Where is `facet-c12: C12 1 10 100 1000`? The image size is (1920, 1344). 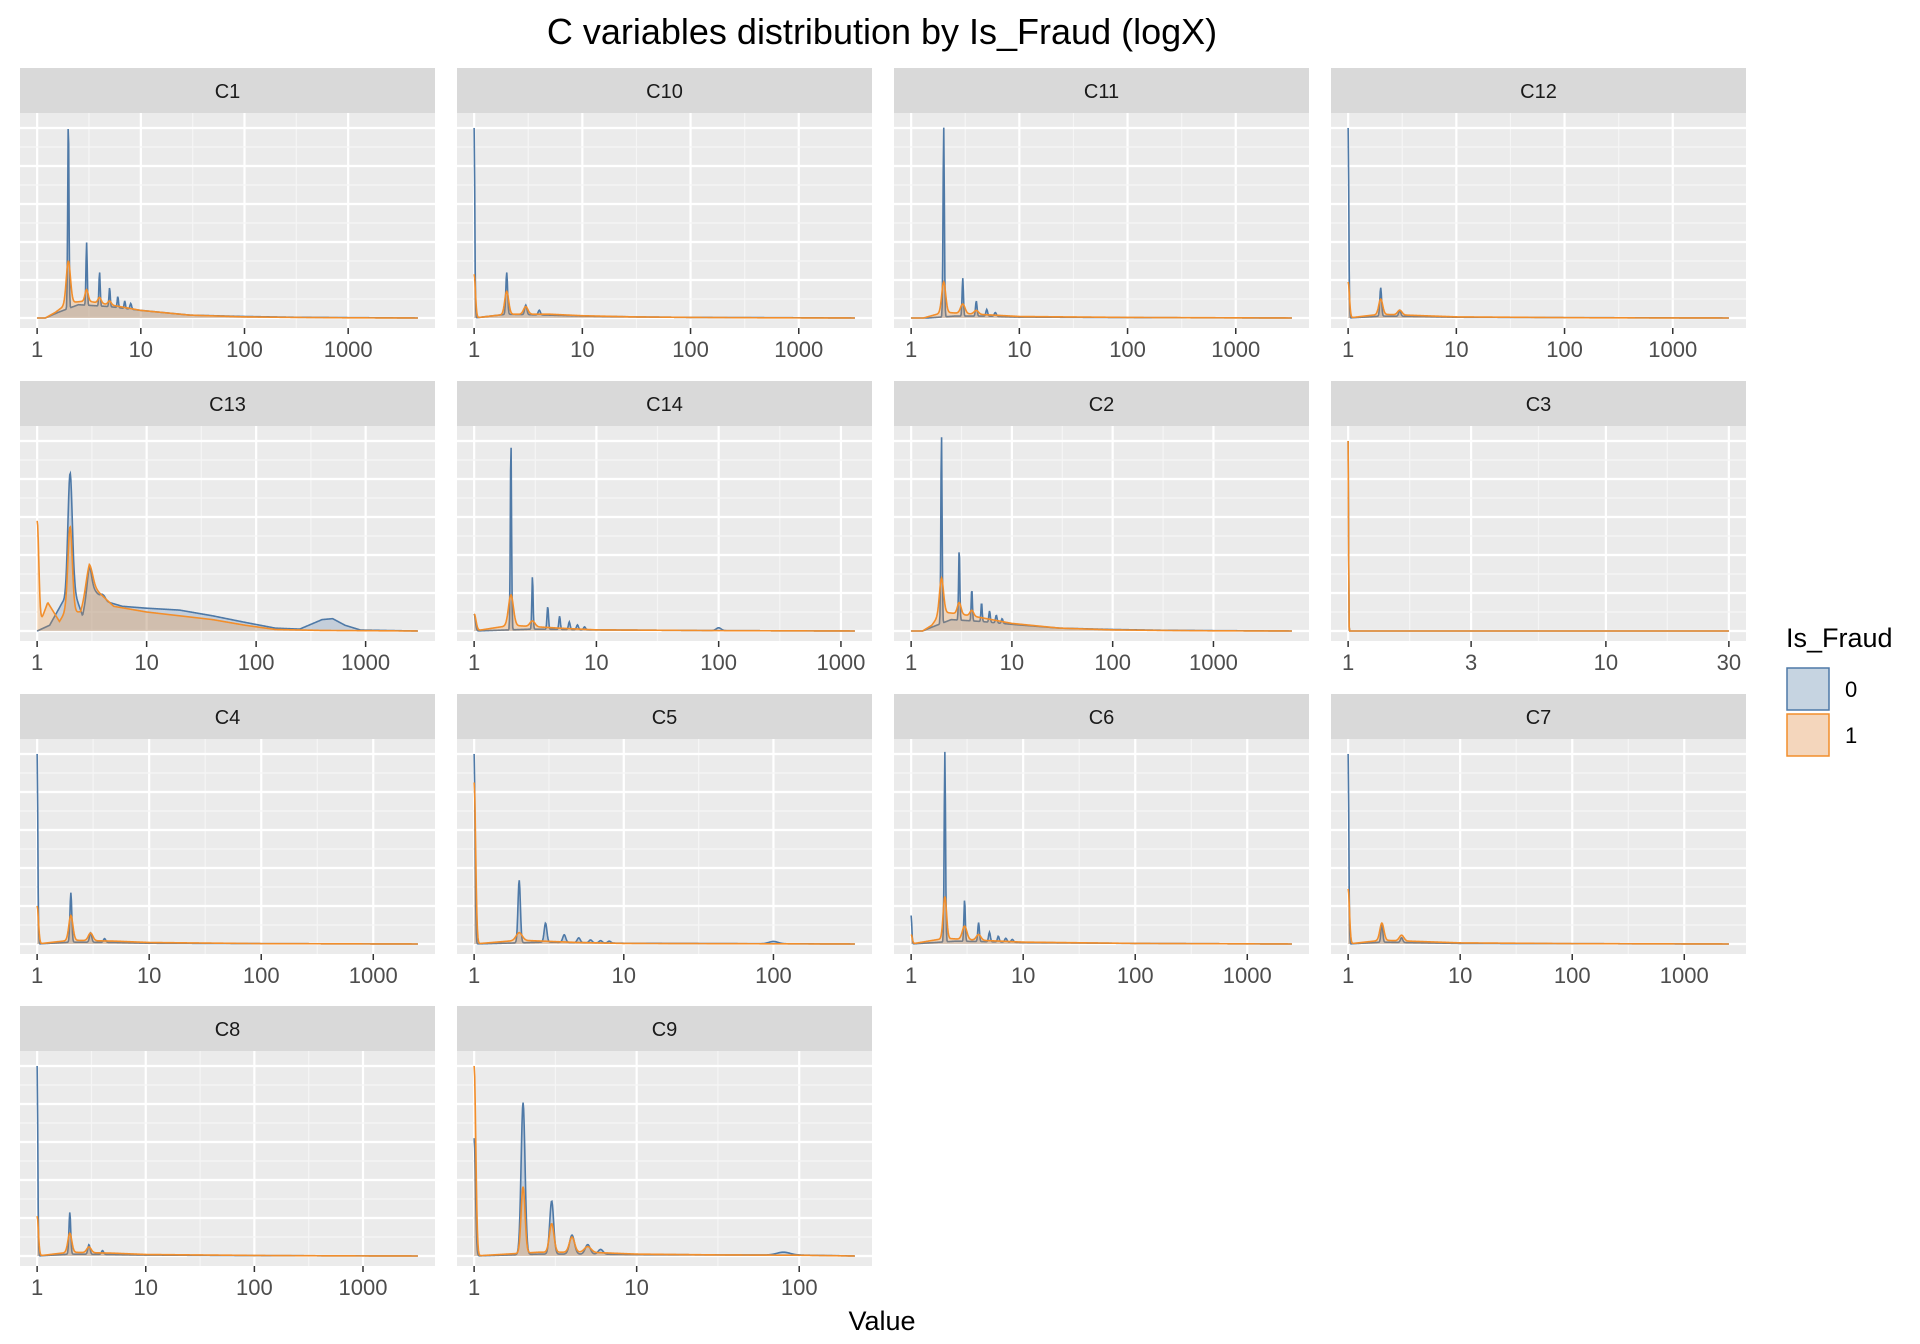
facet-c12: C12 1 10 100 1000 is located at coordinates (1538, 215).